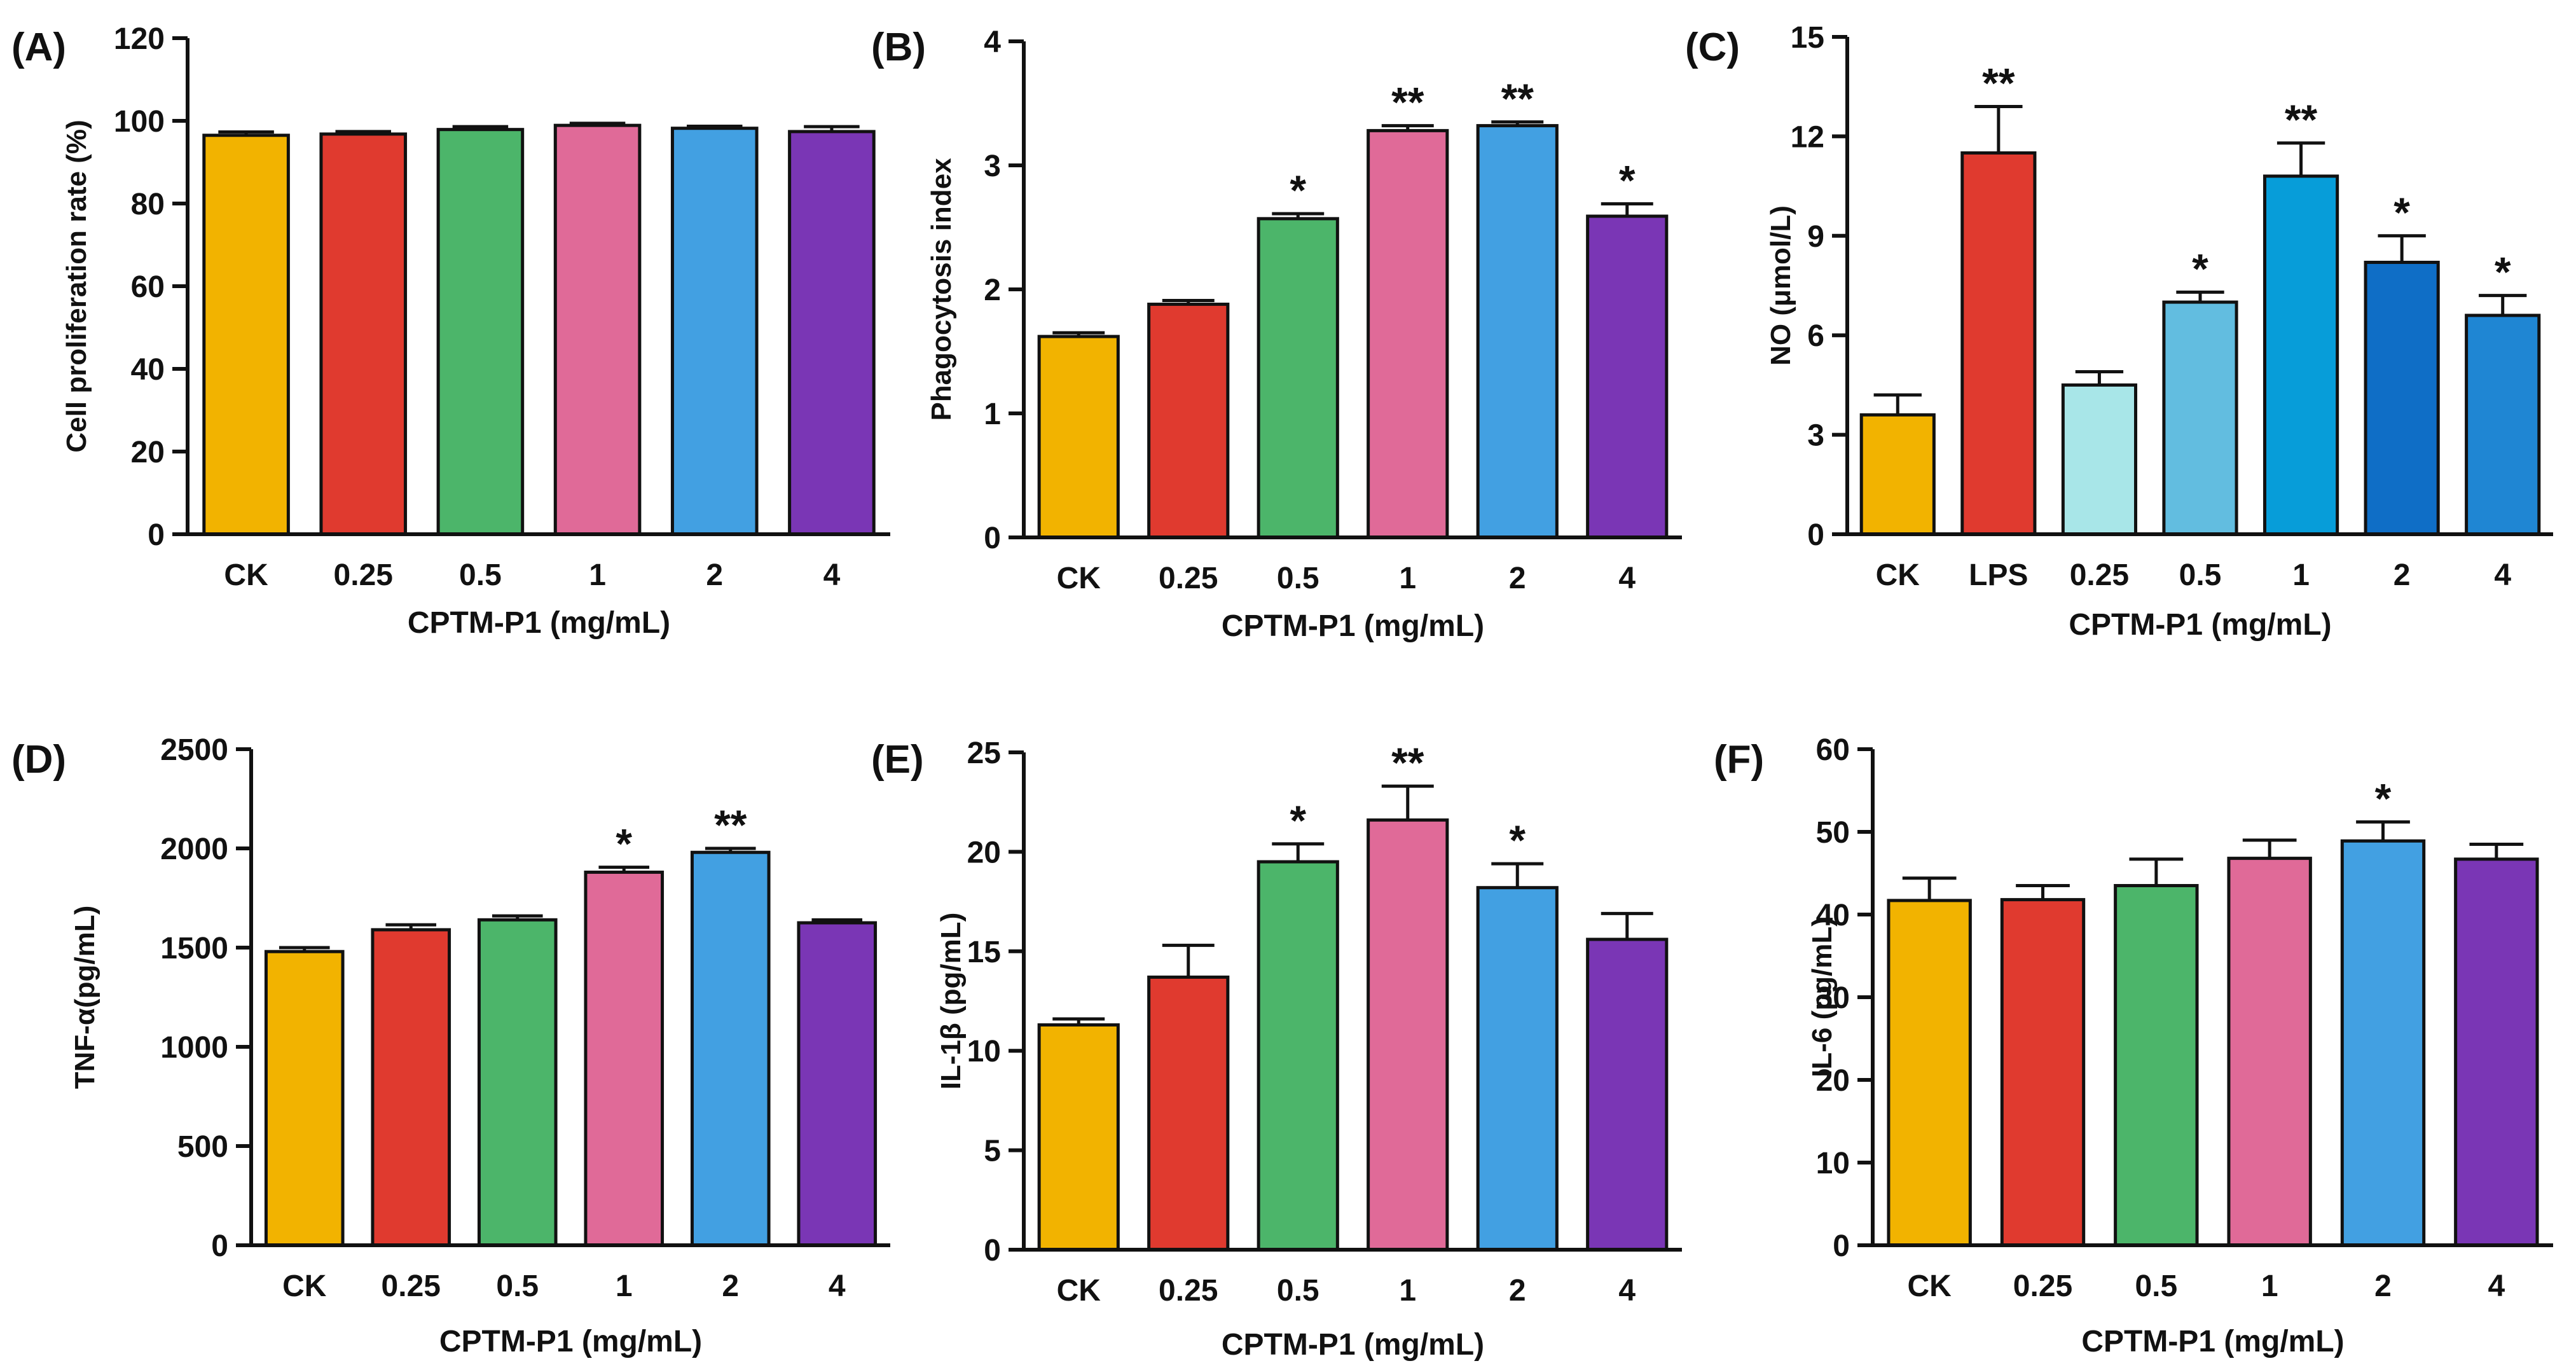  I want to click on y-axis-title: Phagocytosis index, so click(942, 289).